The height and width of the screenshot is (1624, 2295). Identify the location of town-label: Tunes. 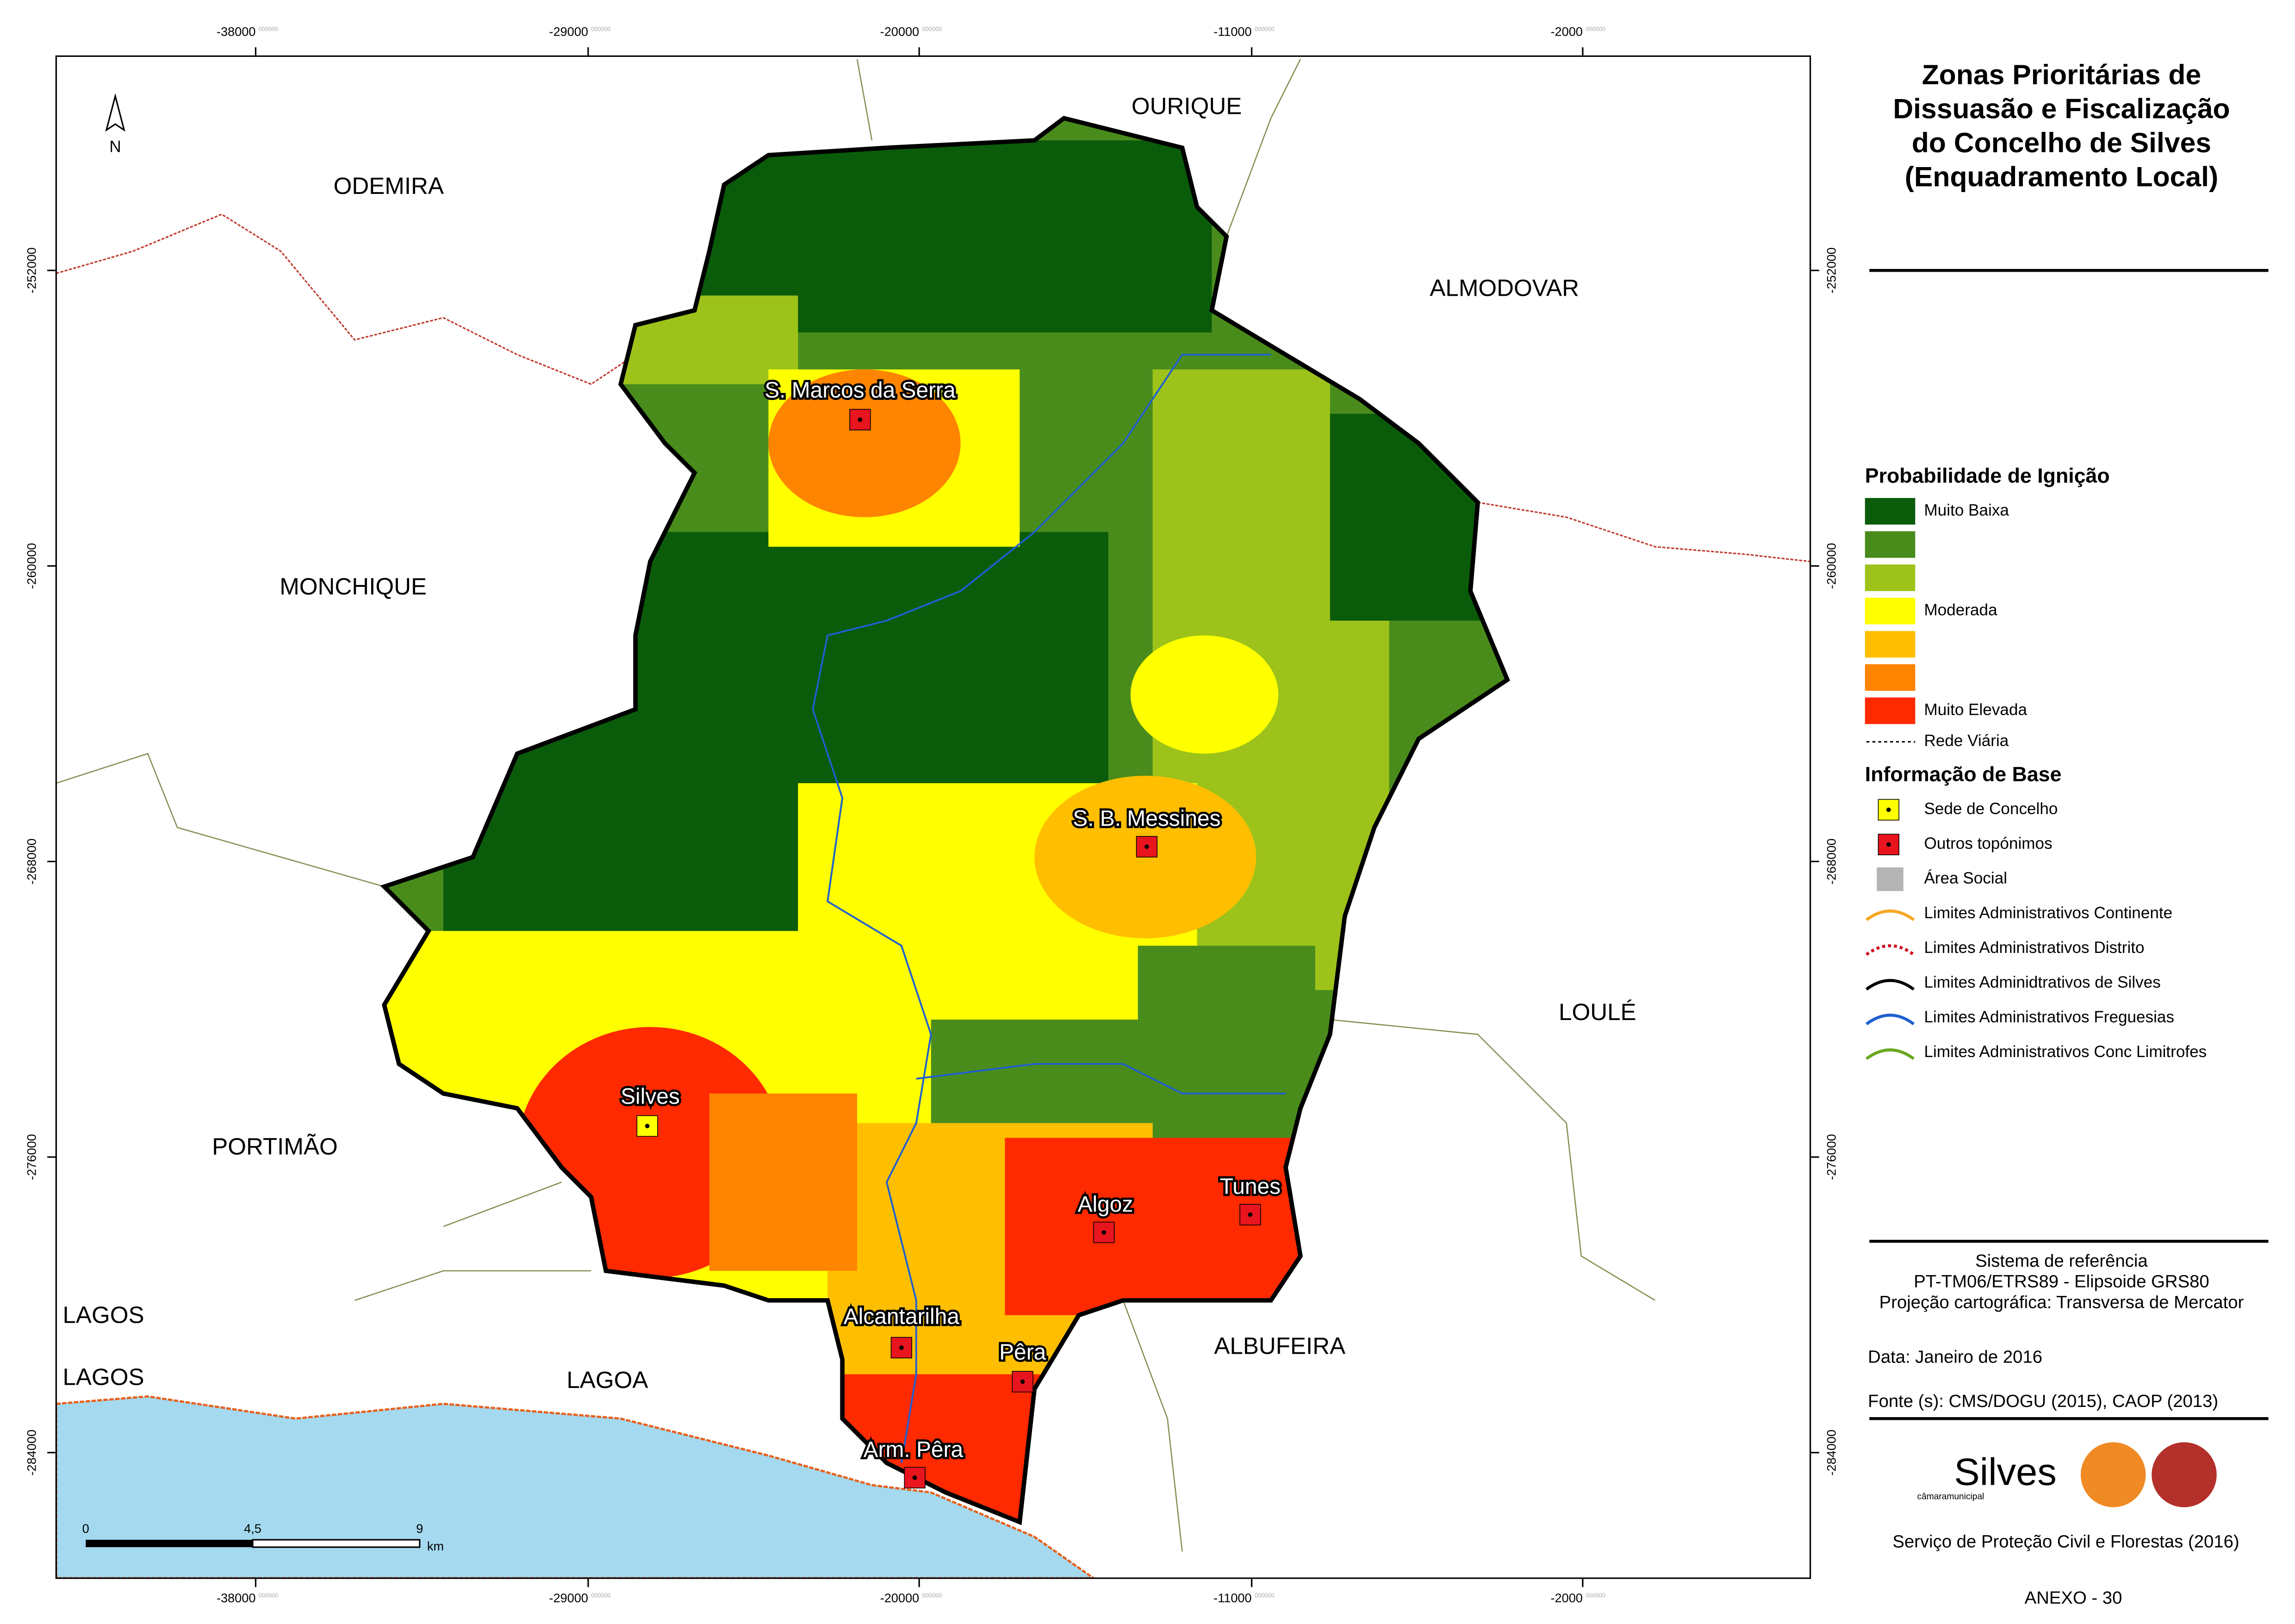
(1250, 1187).